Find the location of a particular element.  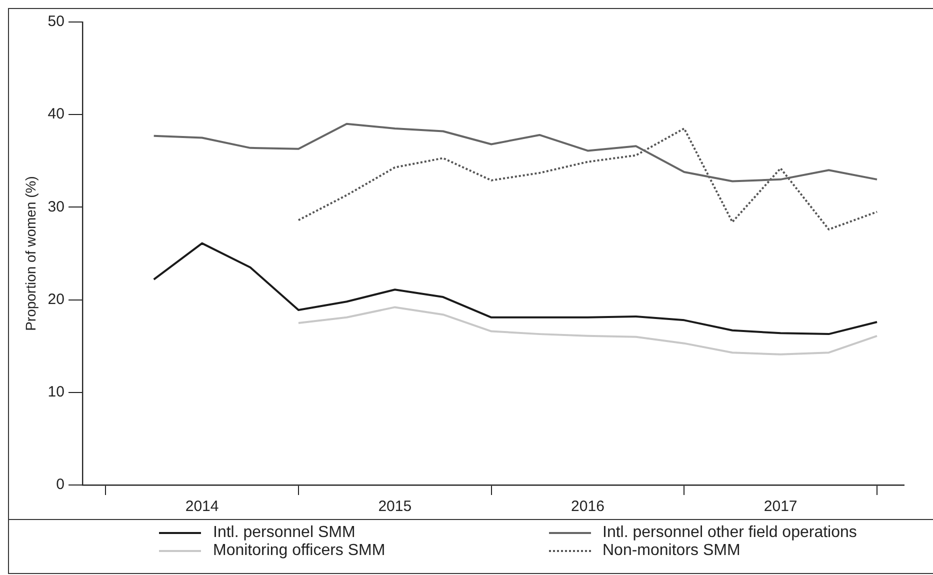

x-tick-label: 2015 is located at coordinates (395, 507).